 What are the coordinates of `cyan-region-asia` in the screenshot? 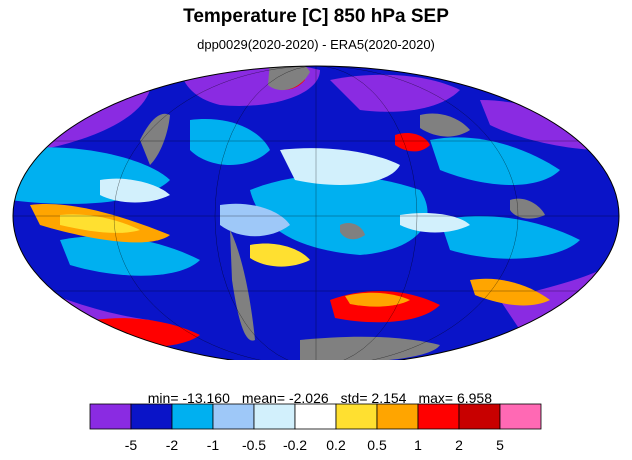 It's located at (495, 161).